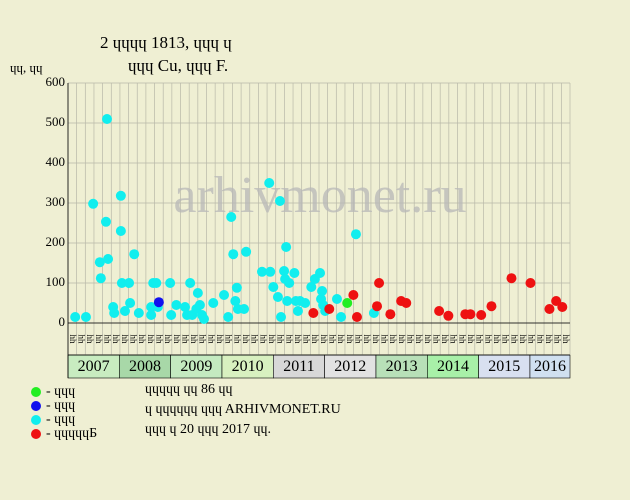  I want to click on y-axis-label: ɥɥ, ɥɥ, so click(26, 67).